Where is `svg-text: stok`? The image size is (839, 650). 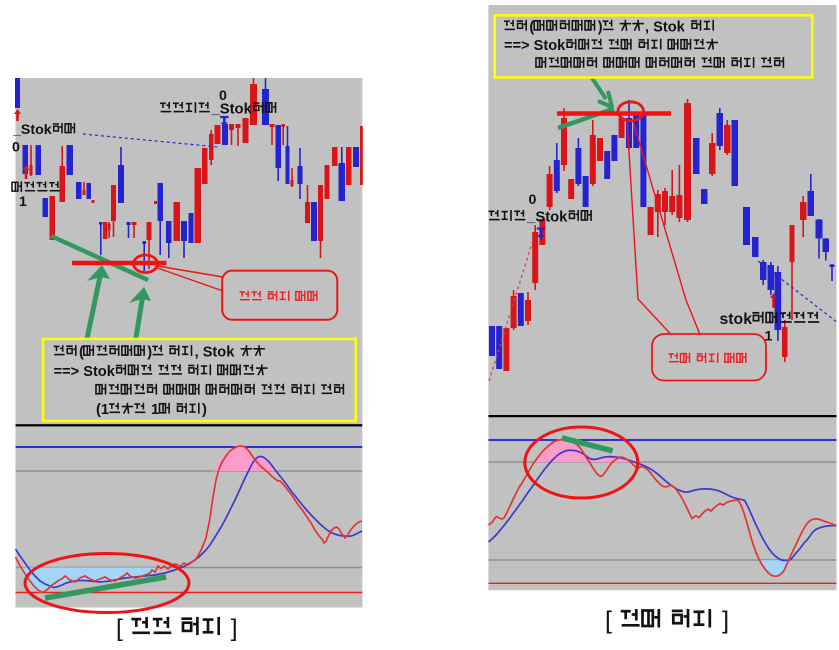 svg-text: stok is located at coordinates (736, 319).